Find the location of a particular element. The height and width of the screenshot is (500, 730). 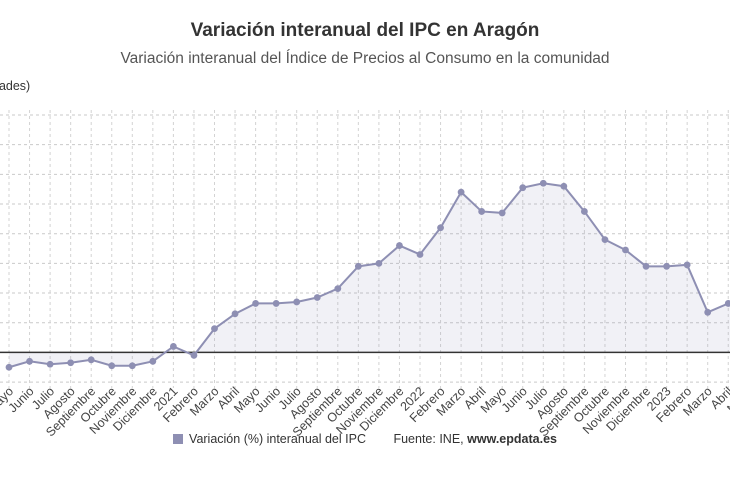

source-note: Fuente: INE, www.epdata.es is located at coordinates (475, 439).